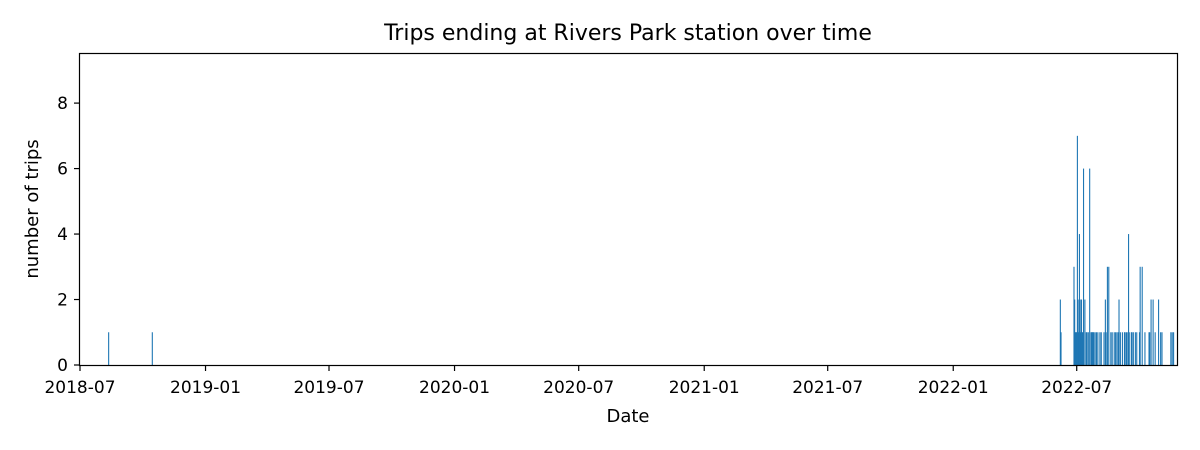 The image size is (1200, 450). Describe the element at coordinates (62, 170) in the screenshot. I see `y-tick-label: 6` at that location.